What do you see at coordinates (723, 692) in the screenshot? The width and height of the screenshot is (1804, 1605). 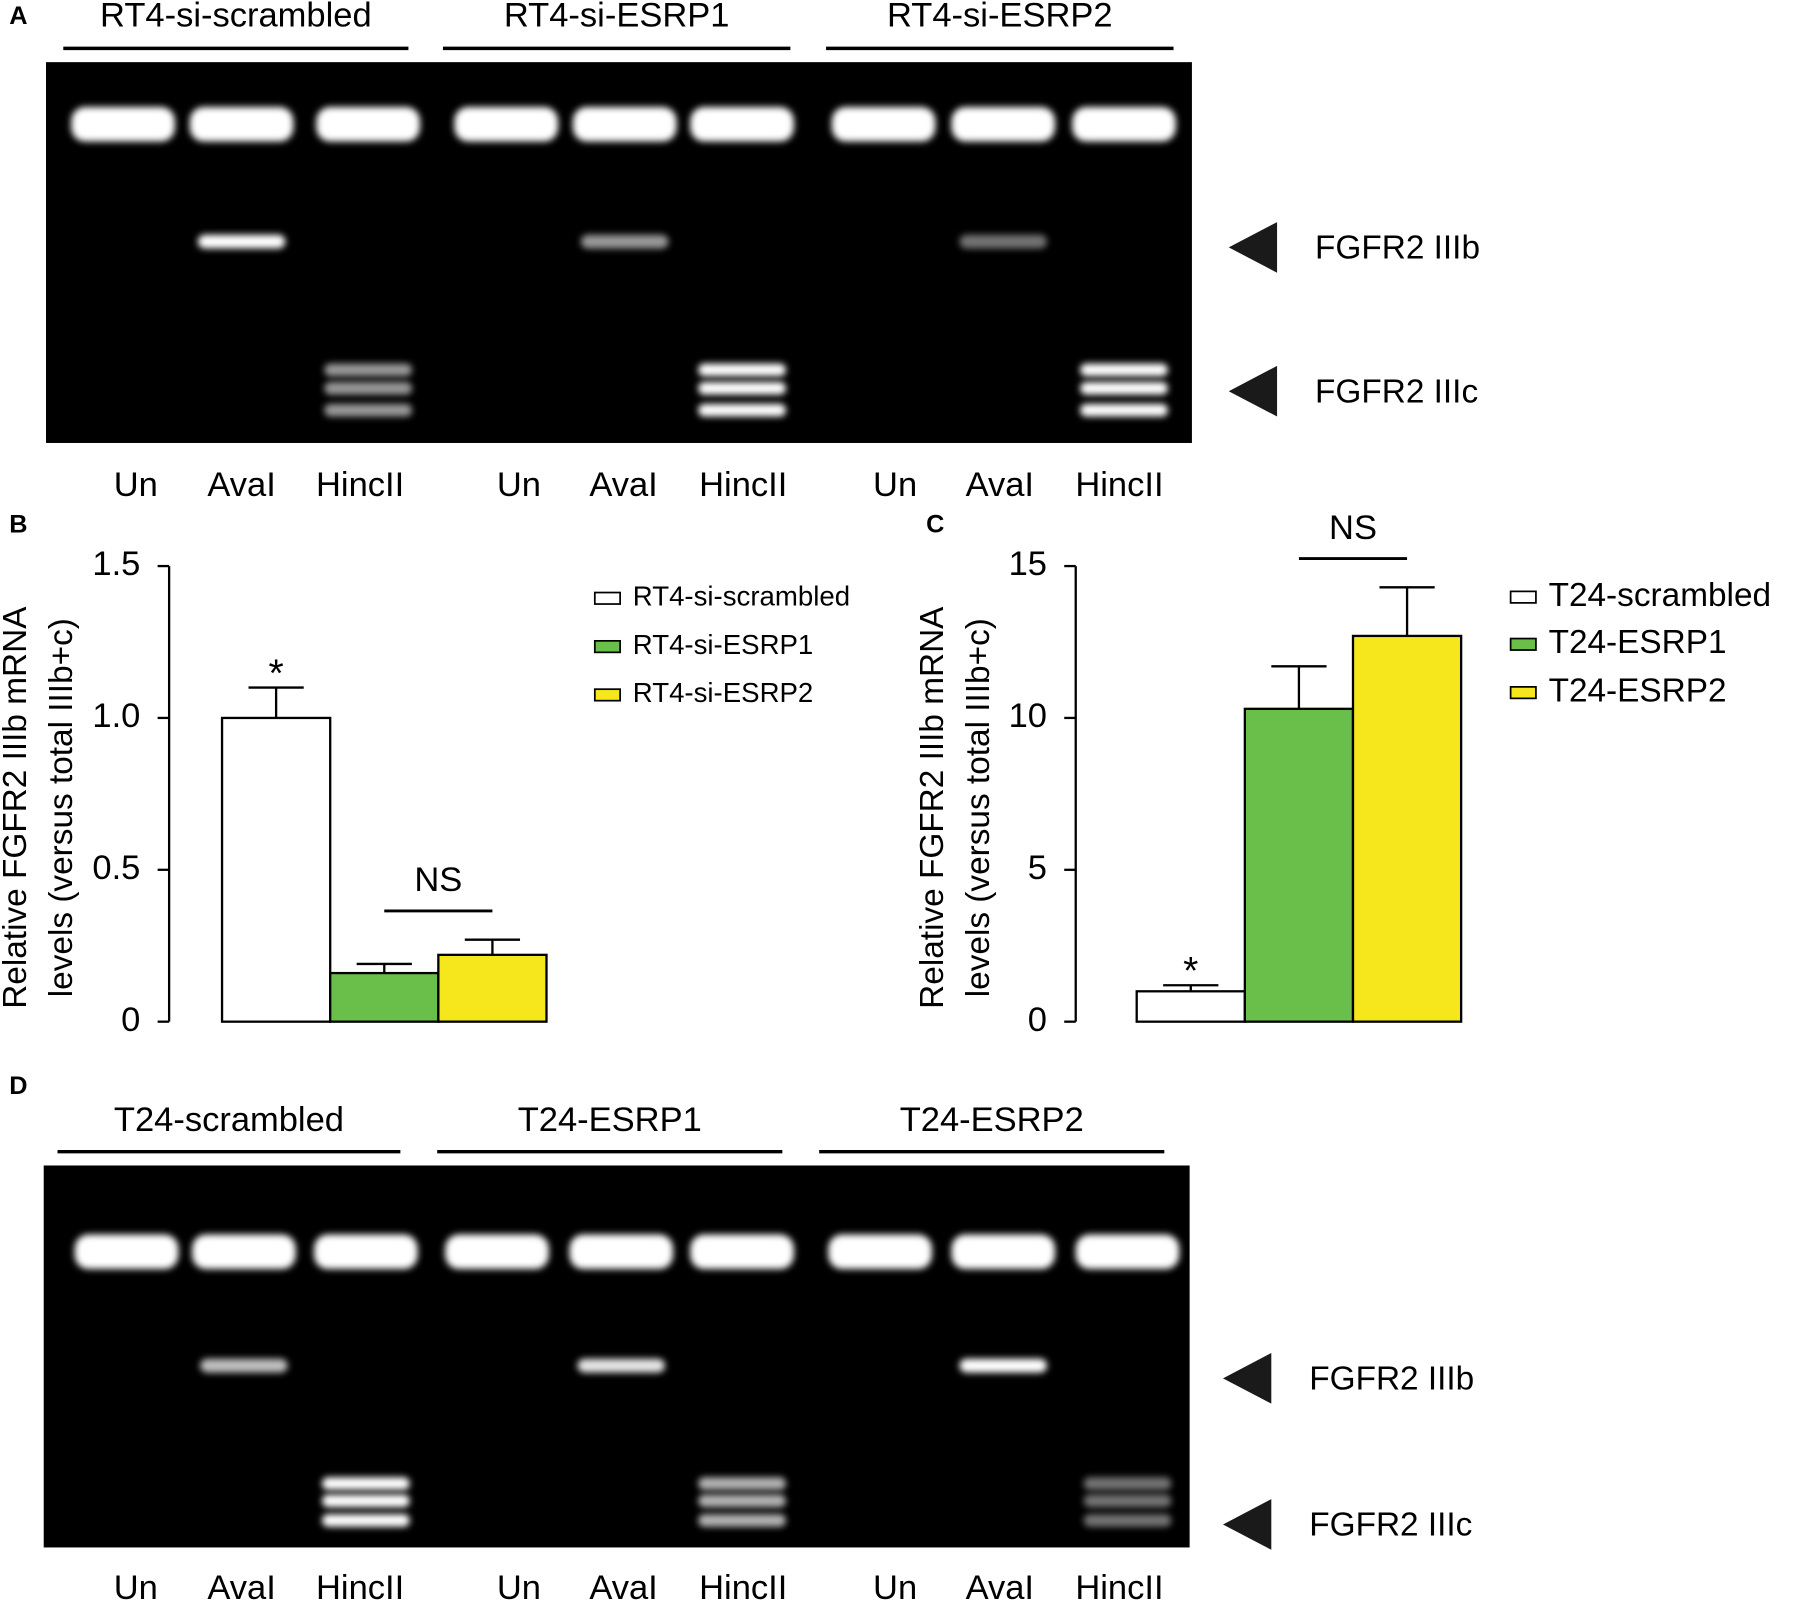 I see `legend-label: RT4-si-ESRP2` at bounding box center [723, 692].